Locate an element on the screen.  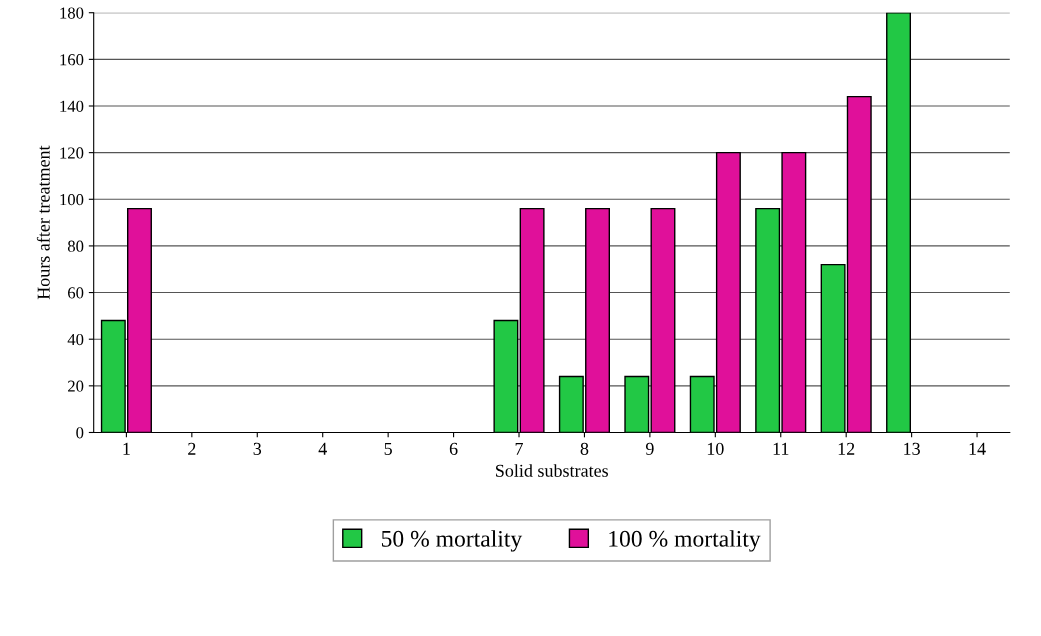
x-tick-label: 12 is located at coordinates (846, 448).